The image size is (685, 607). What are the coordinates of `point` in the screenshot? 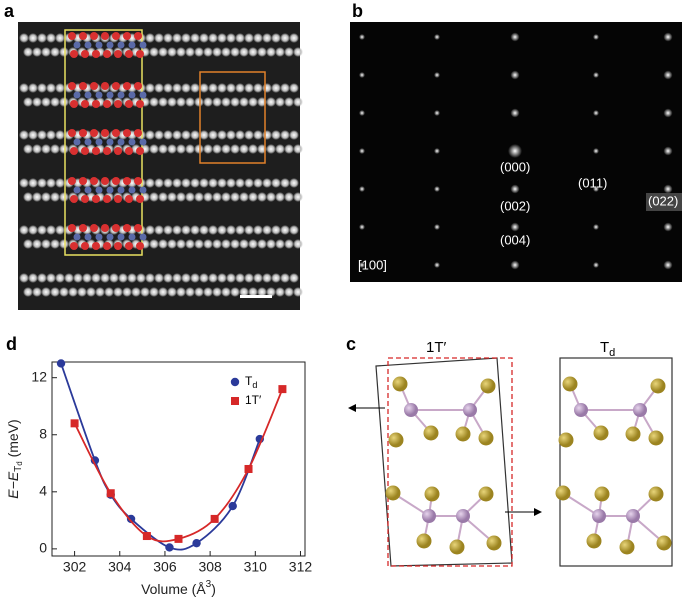 It's located at (110, 493).